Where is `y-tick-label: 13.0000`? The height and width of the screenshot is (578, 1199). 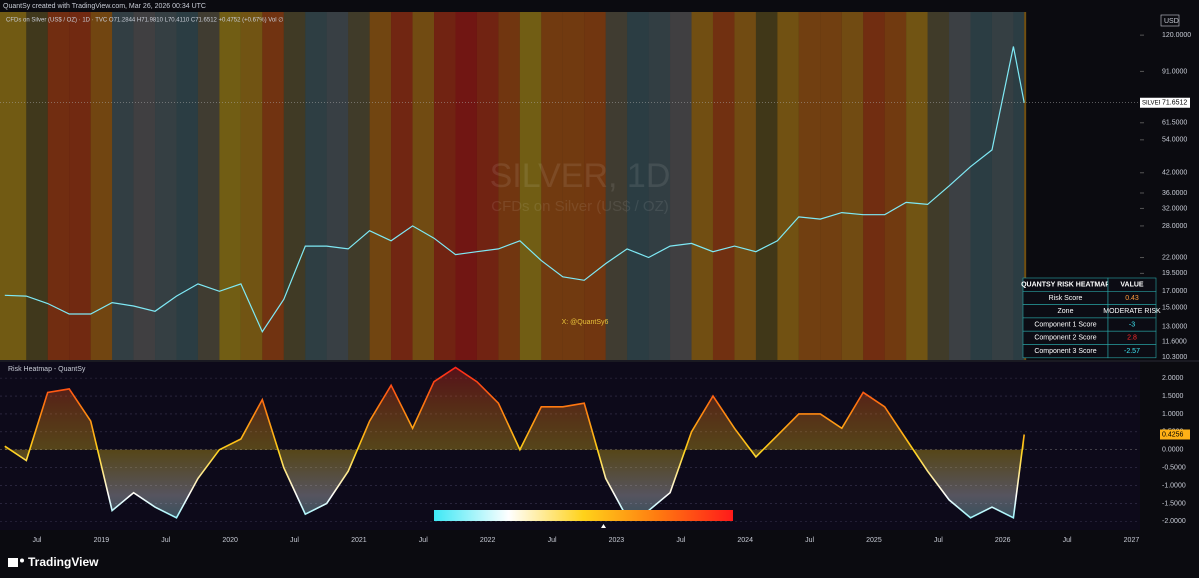
y-tick-label: 13.0000 is located at coordinates (1174, 326).